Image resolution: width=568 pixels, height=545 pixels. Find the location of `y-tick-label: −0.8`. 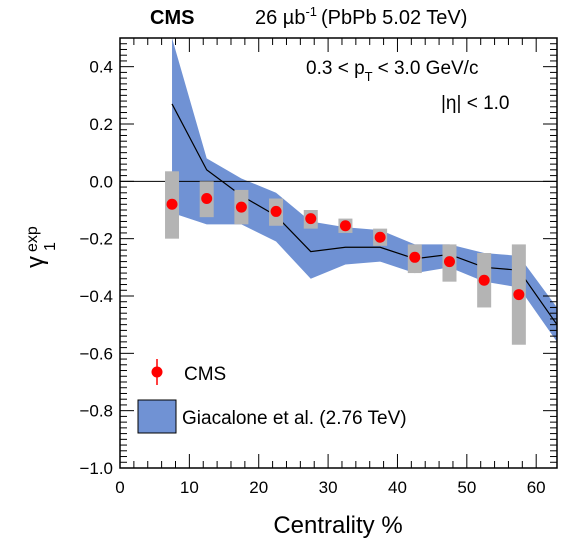

y-tick-label: −0.8 is located at coordinates (96, 411).